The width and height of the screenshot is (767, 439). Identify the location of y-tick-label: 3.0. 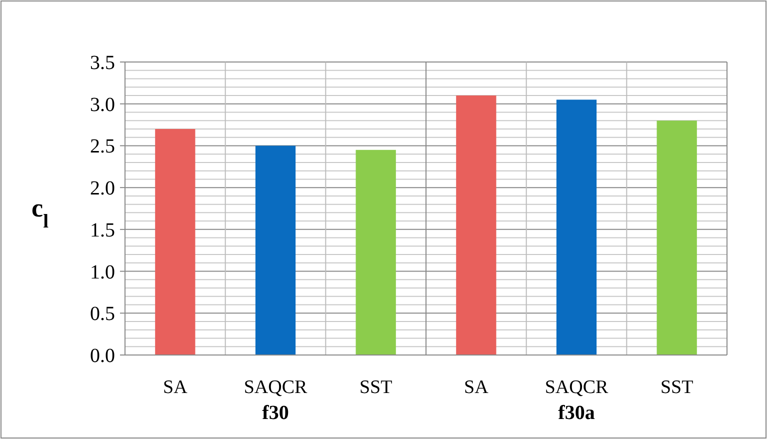
(102, 105).